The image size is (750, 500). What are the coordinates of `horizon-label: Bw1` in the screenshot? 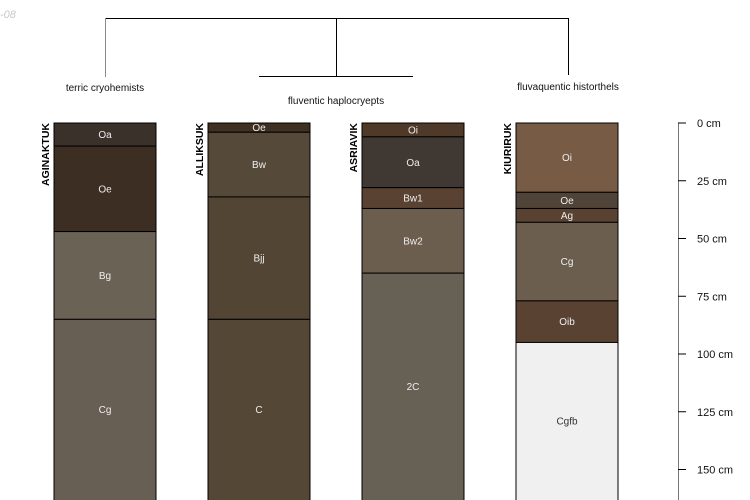 It's located at (413, 199).